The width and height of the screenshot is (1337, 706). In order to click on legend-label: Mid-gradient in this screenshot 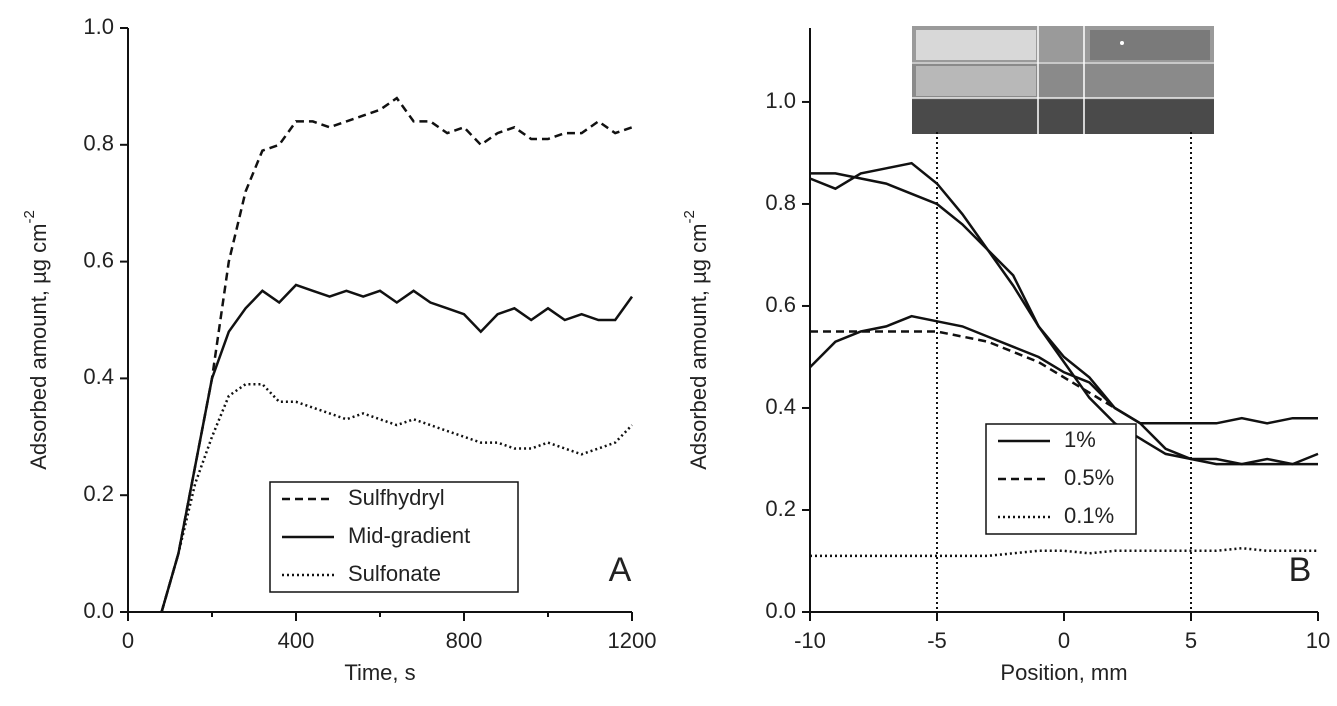, I will do `click(409, 535)`.